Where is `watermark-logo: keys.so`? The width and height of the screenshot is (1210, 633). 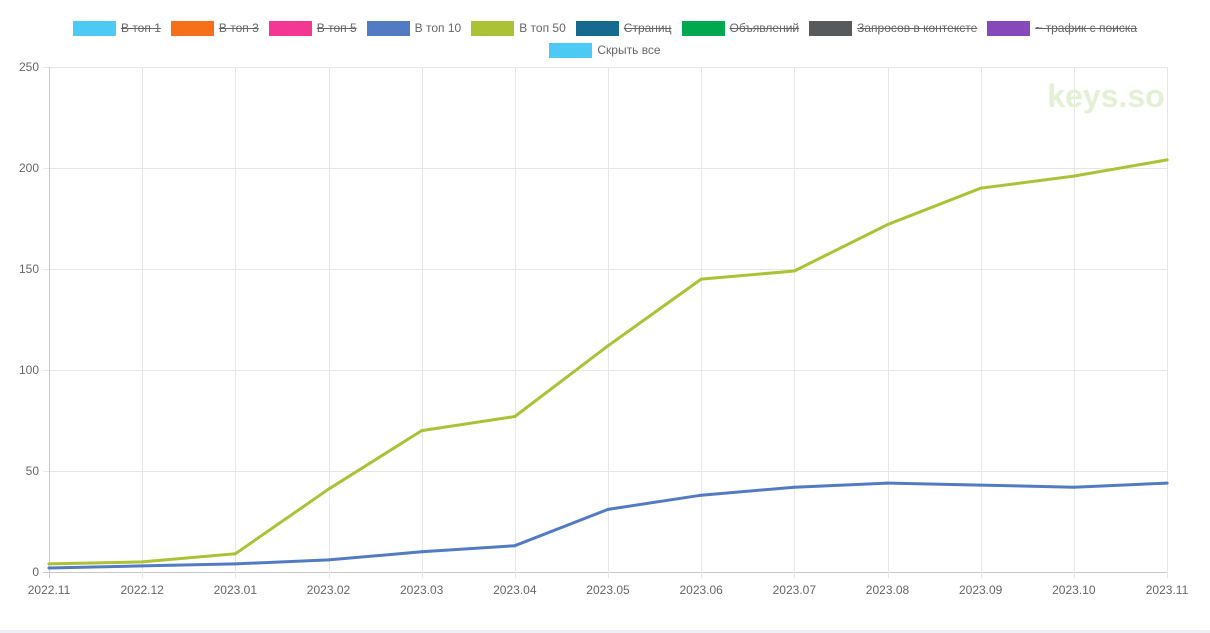
watermark-logo: keys.so is located at coordinates (1105, 96).